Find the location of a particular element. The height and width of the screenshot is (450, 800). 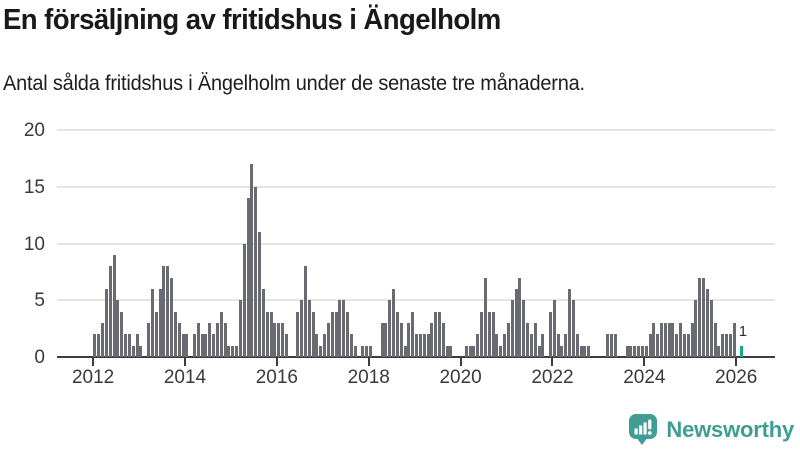

newsworthy-wordmark: Newsworthy is located at coordinates (730, 429).